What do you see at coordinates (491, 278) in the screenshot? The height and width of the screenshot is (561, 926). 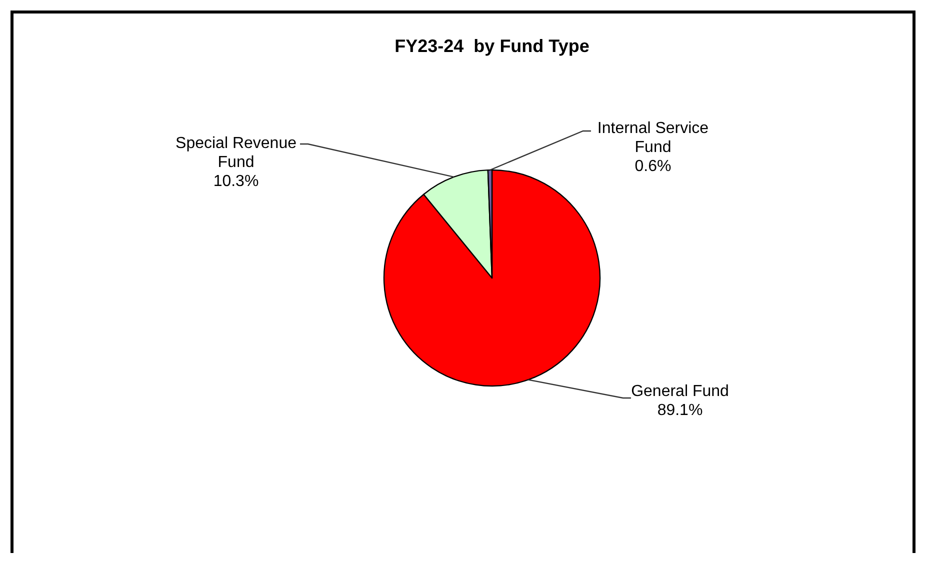 I see `pie-slice` at bounding box center [491, 278].